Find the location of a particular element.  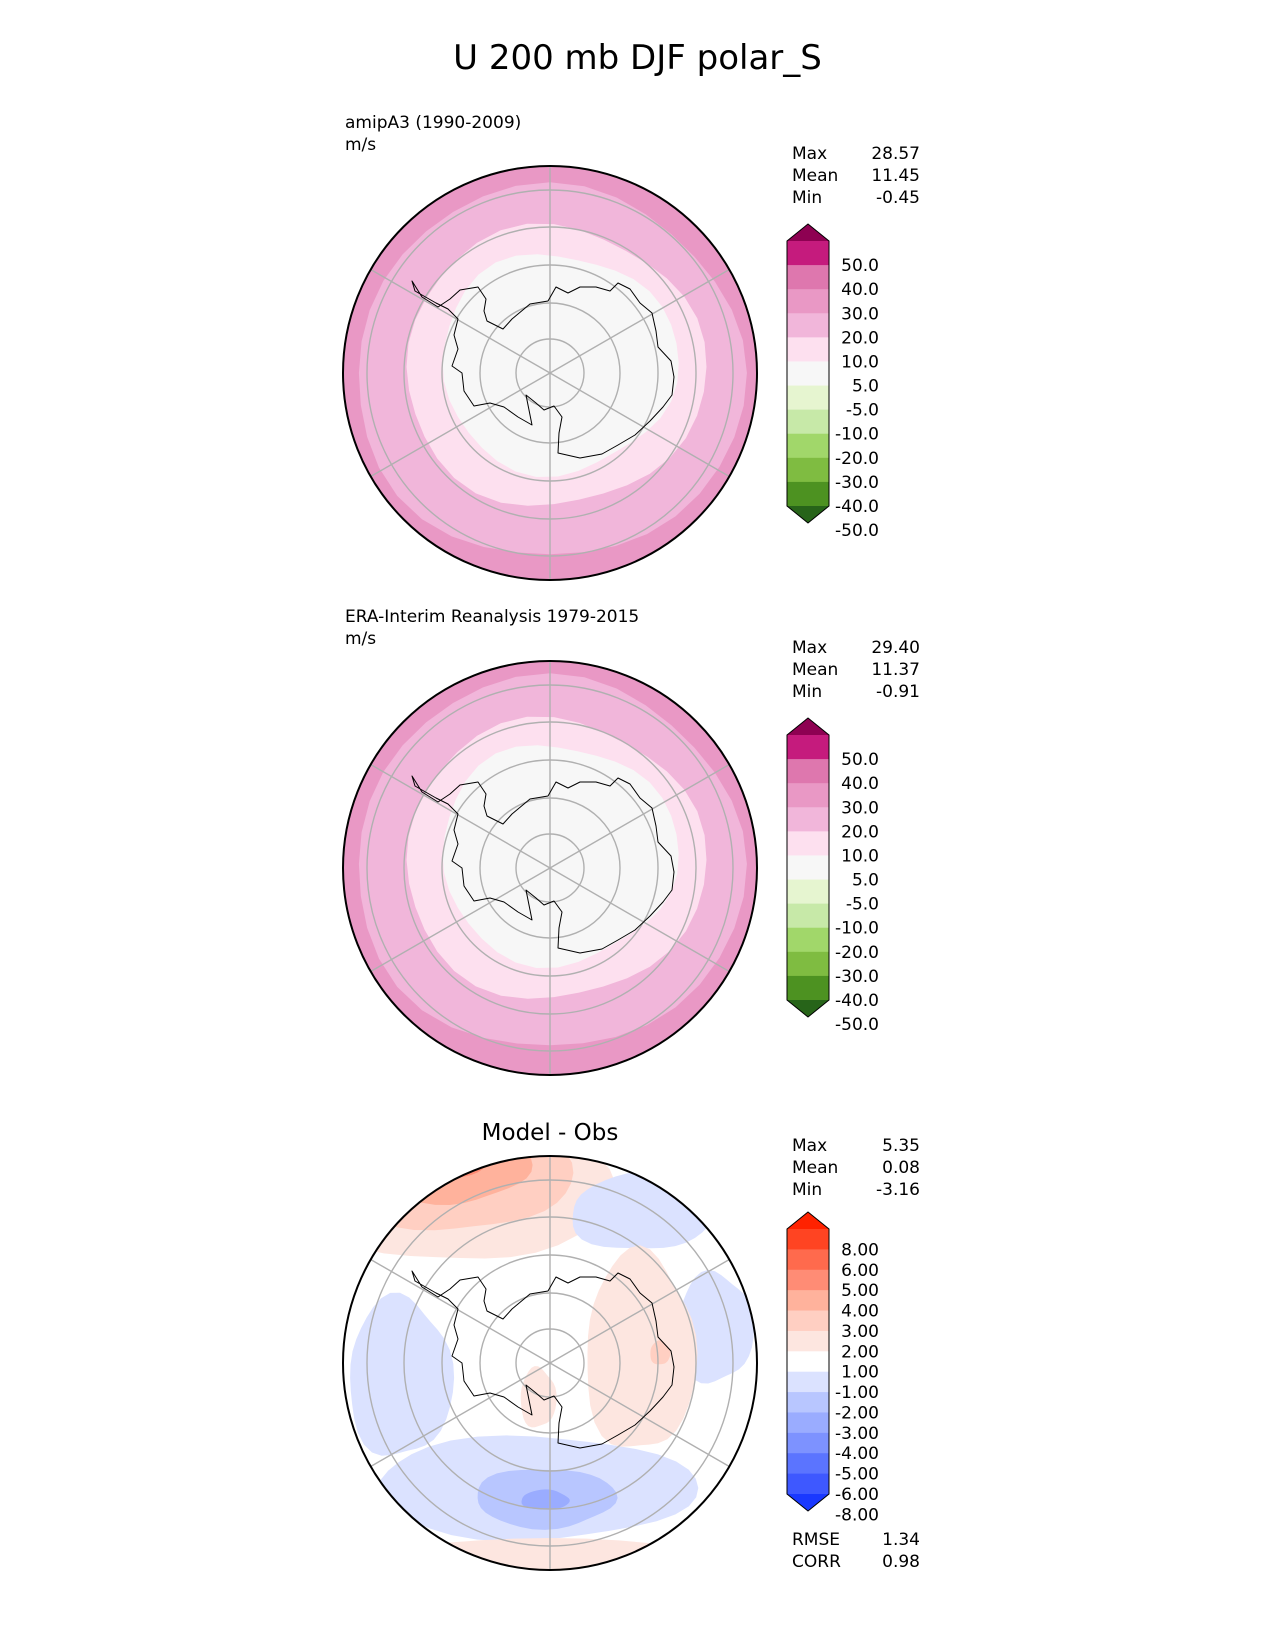

colorbar-tick-label: 30.0 is located at coordinates (860, 808).